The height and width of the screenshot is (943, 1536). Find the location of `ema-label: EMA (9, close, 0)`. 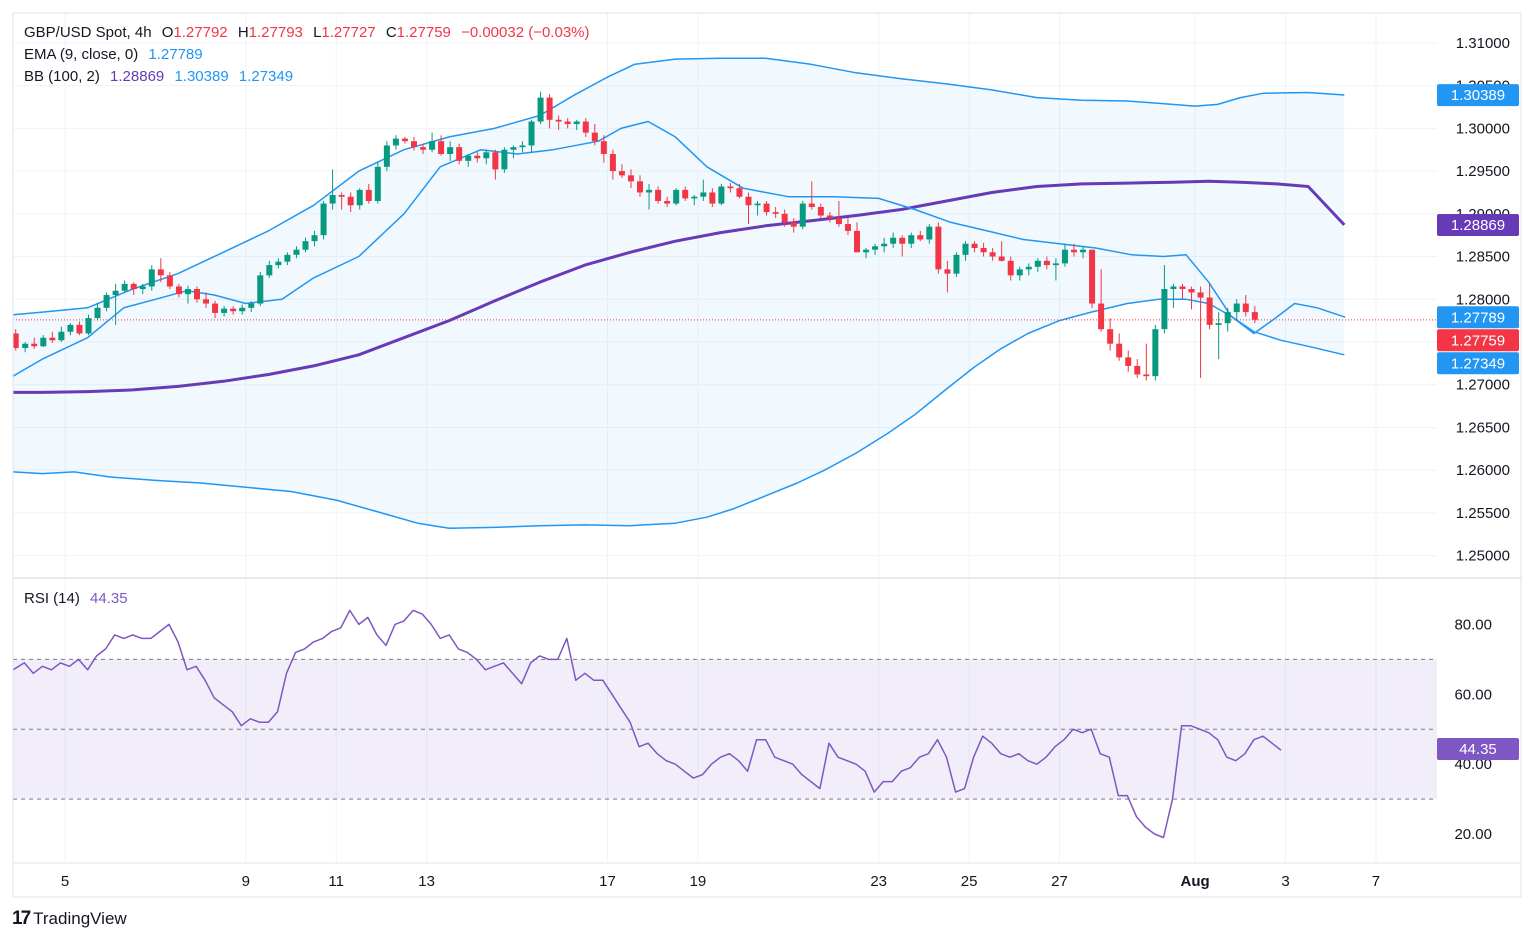

ema-label: EMA (9, close, 0) is located at coordinates (81, 54).